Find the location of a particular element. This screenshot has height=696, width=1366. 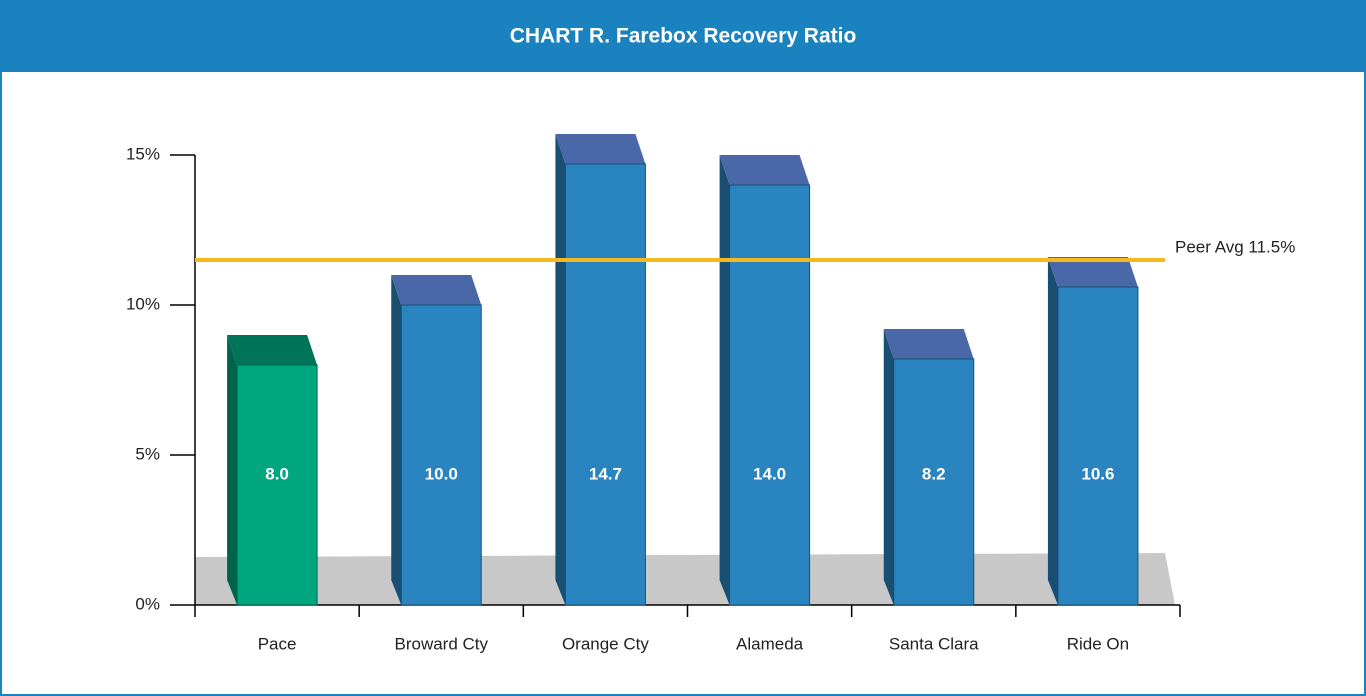

x-tick-label: Ride On is located at coordinates (1098, 643).